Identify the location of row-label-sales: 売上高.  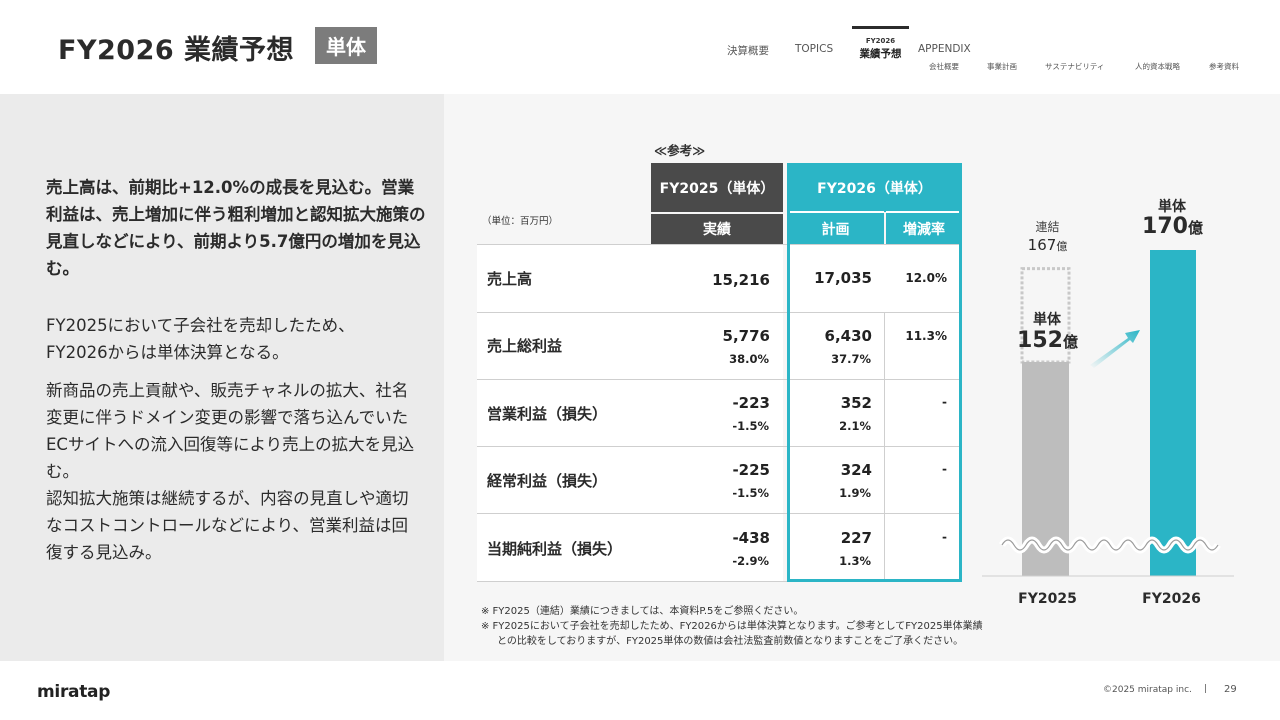
(510, 279).